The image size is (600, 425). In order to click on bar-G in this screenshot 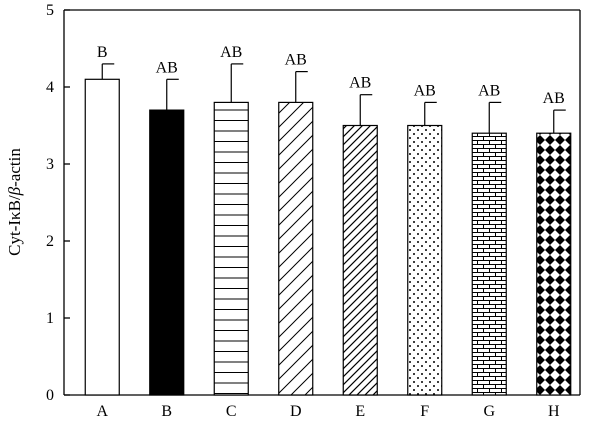, I will do `click(489, 264)`.